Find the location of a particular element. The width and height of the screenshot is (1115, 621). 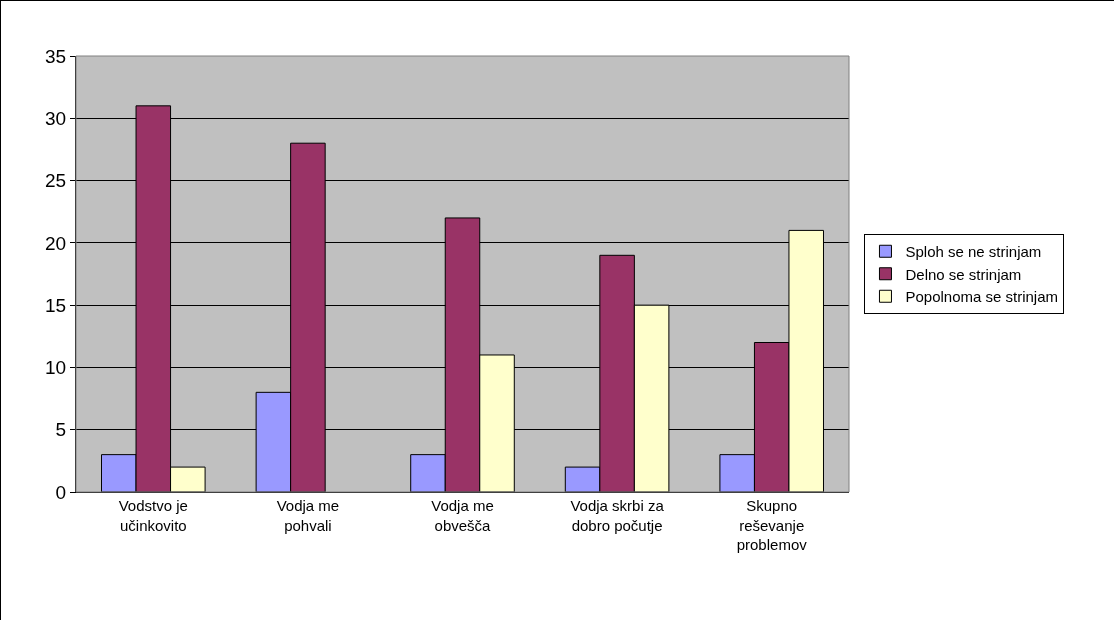

y-tick-label: 5 is located at coordinates (61, 430).